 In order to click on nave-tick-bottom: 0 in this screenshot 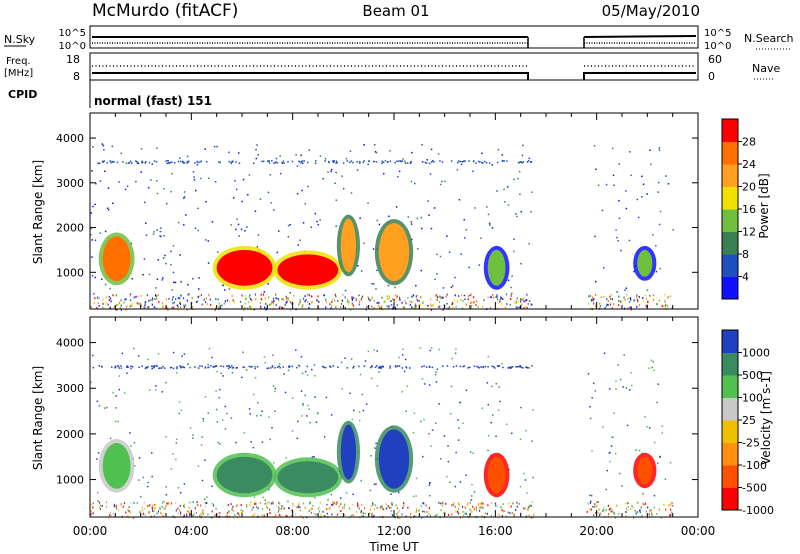, I will do `click(711, 76)`.